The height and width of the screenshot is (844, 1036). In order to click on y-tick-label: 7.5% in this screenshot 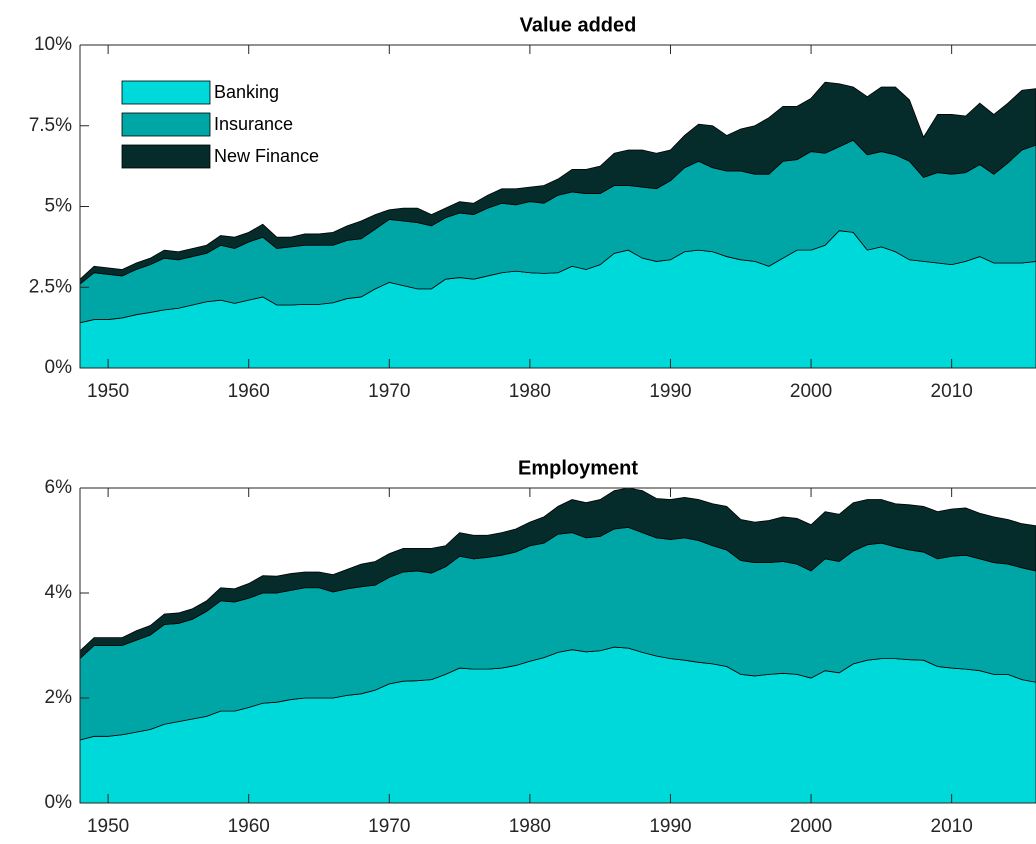, I will do `click(50, 125)`.